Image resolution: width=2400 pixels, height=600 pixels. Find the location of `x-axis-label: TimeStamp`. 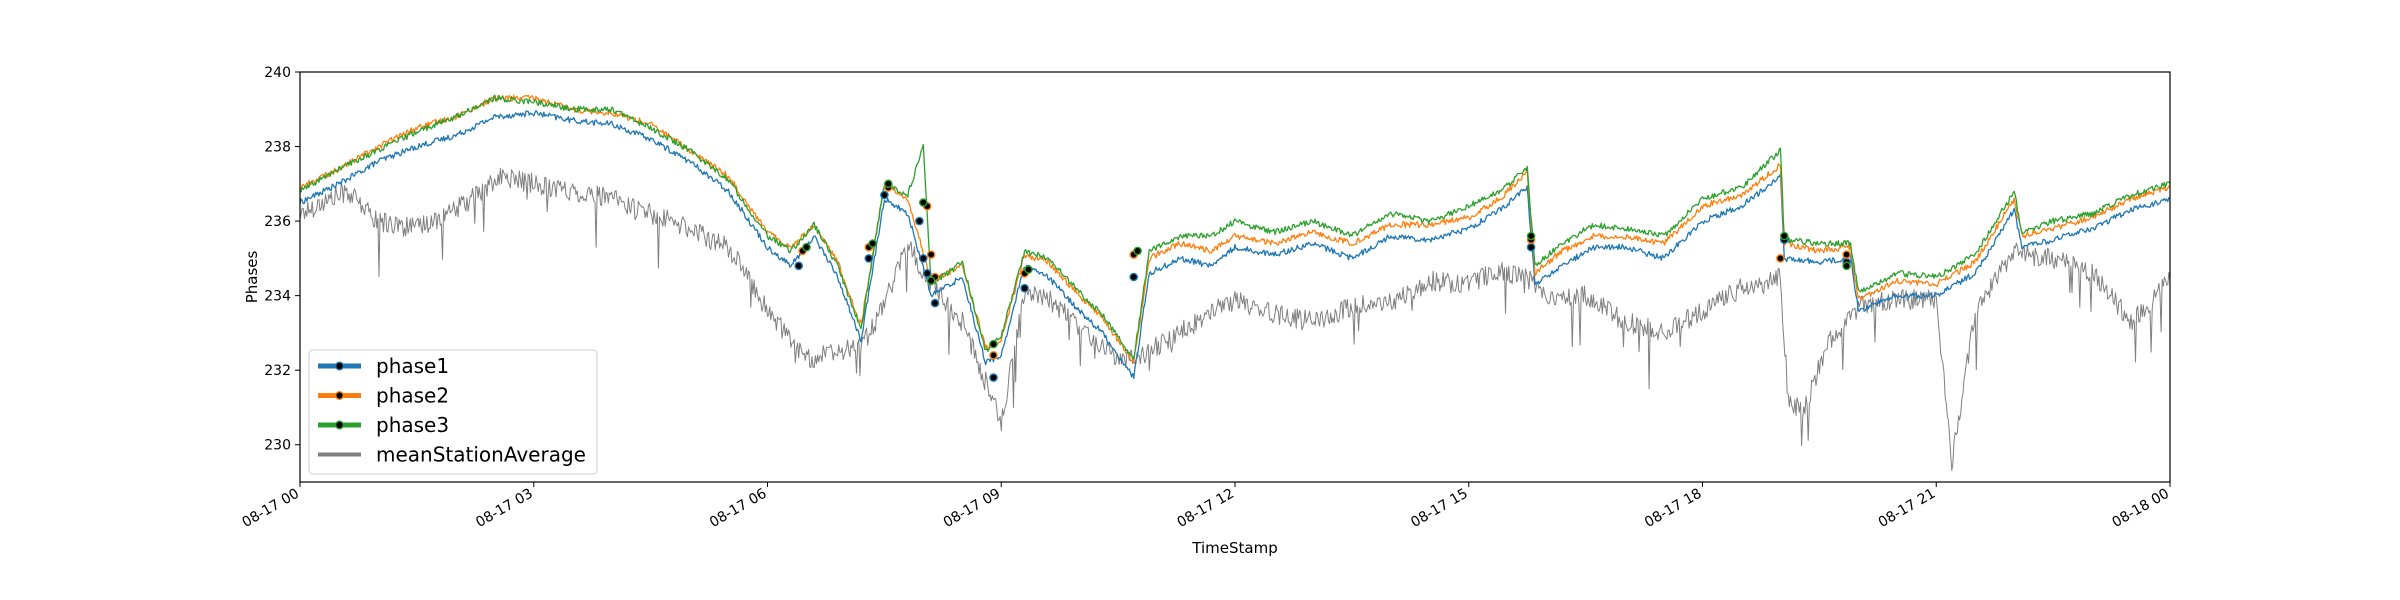

x-axis-label: TimeStamp is located at coordinates (1234, 548).